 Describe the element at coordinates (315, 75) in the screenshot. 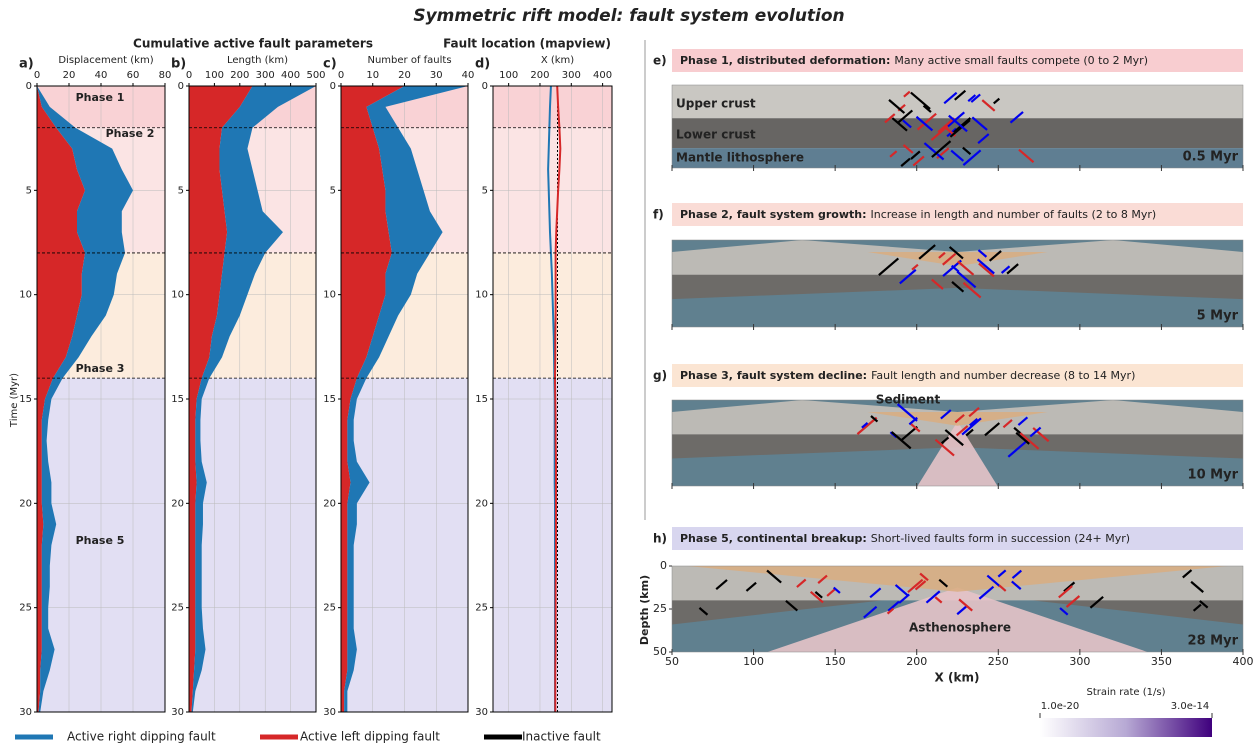

I see `x-tick-label: 500` at that location.